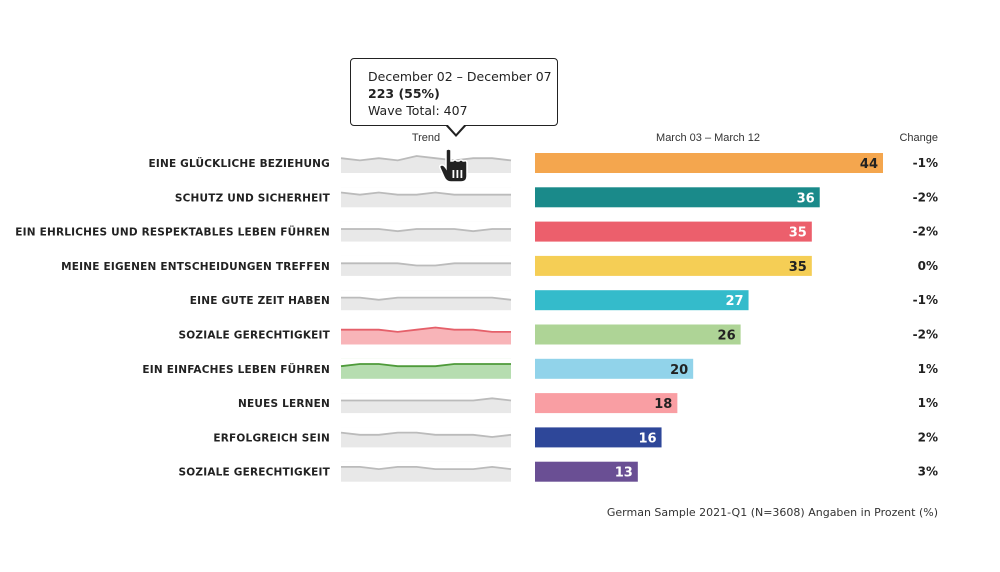  What do you see at coordinates (260, 301) in the screenshot?
I see `category-label: EINE GUTE ZEIT HABEN` at bounding box center [260, 301].